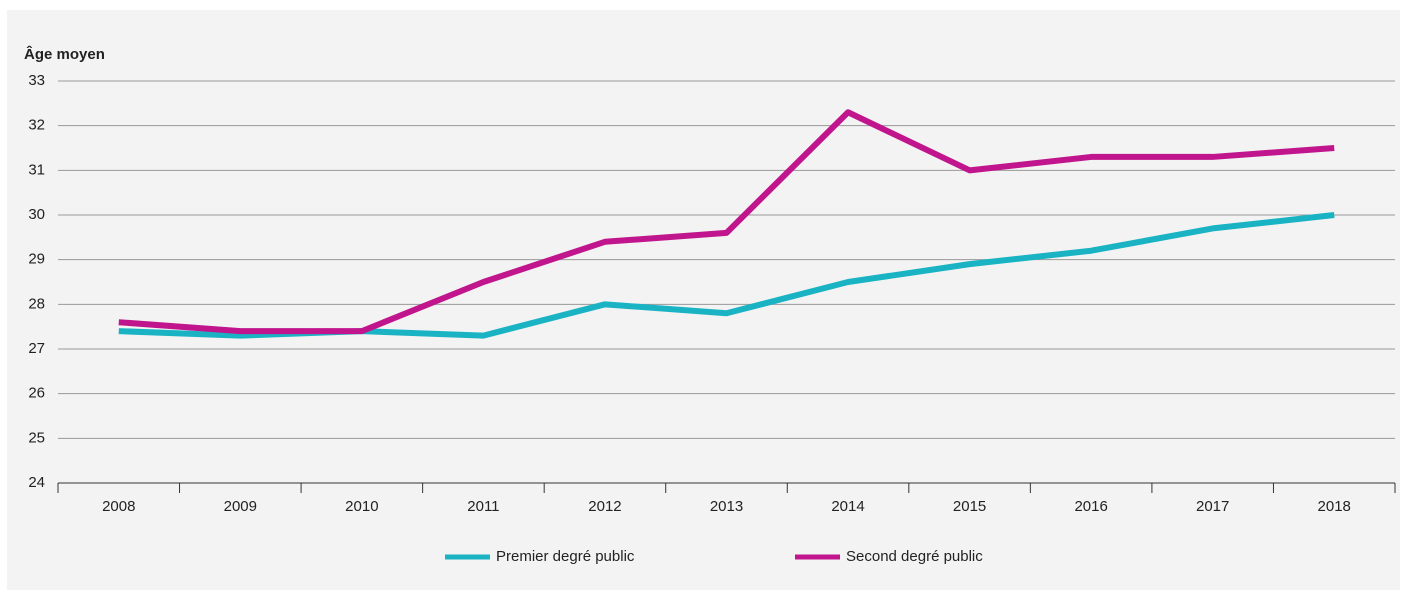  What do you see at coordinates (36, 169) in the screenshot?
I see `y-tick-label: 31` at bounding box center [36, 169].